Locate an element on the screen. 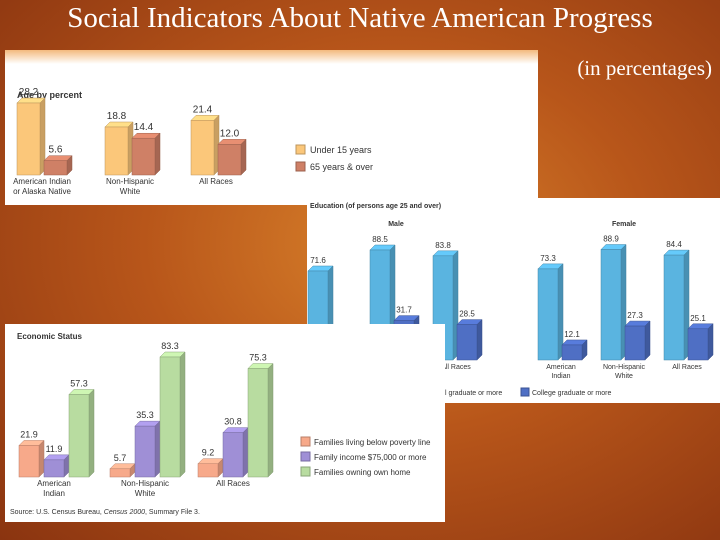 This screenshot has width=720, height=540. economic-value-label: 11.9 is located at coordinates (54, 449).